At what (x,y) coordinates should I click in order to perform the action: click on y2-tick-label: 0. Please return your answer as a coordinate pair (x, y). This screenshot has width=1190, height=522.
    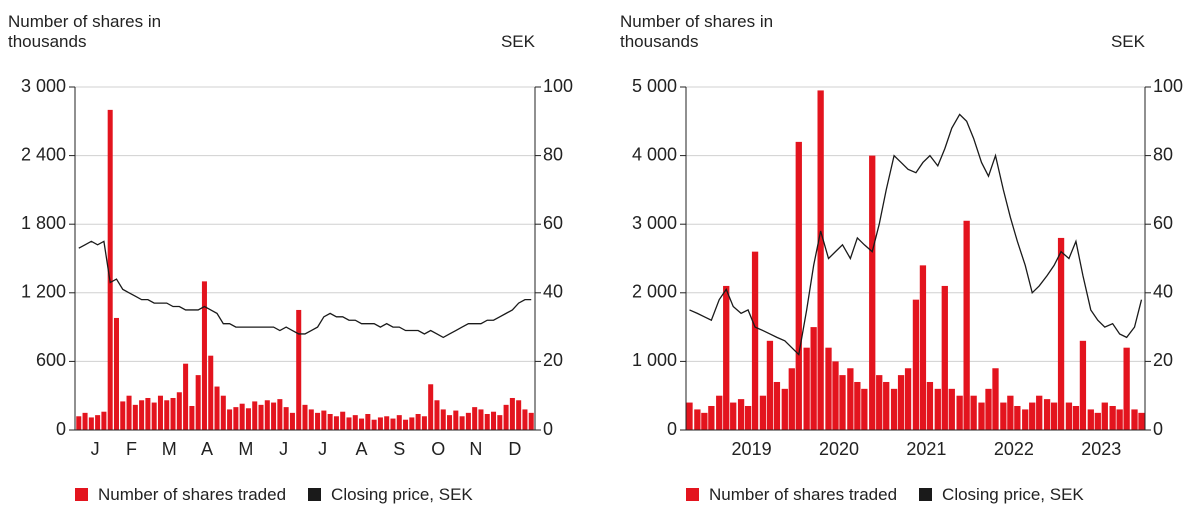
    Looking at the image, I should click on (548, 429).